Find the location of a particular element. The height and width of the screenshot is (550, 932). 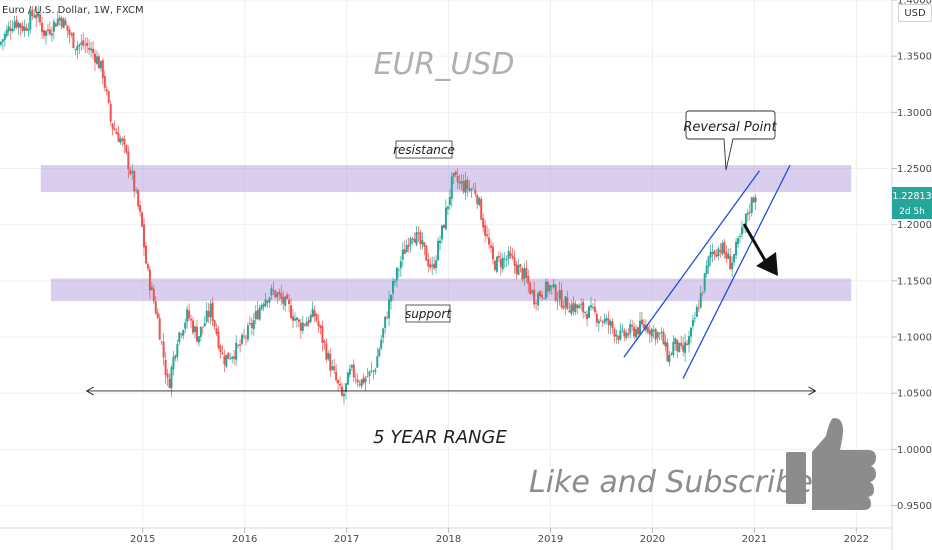

support-zone is located at coordinates (451, 290).